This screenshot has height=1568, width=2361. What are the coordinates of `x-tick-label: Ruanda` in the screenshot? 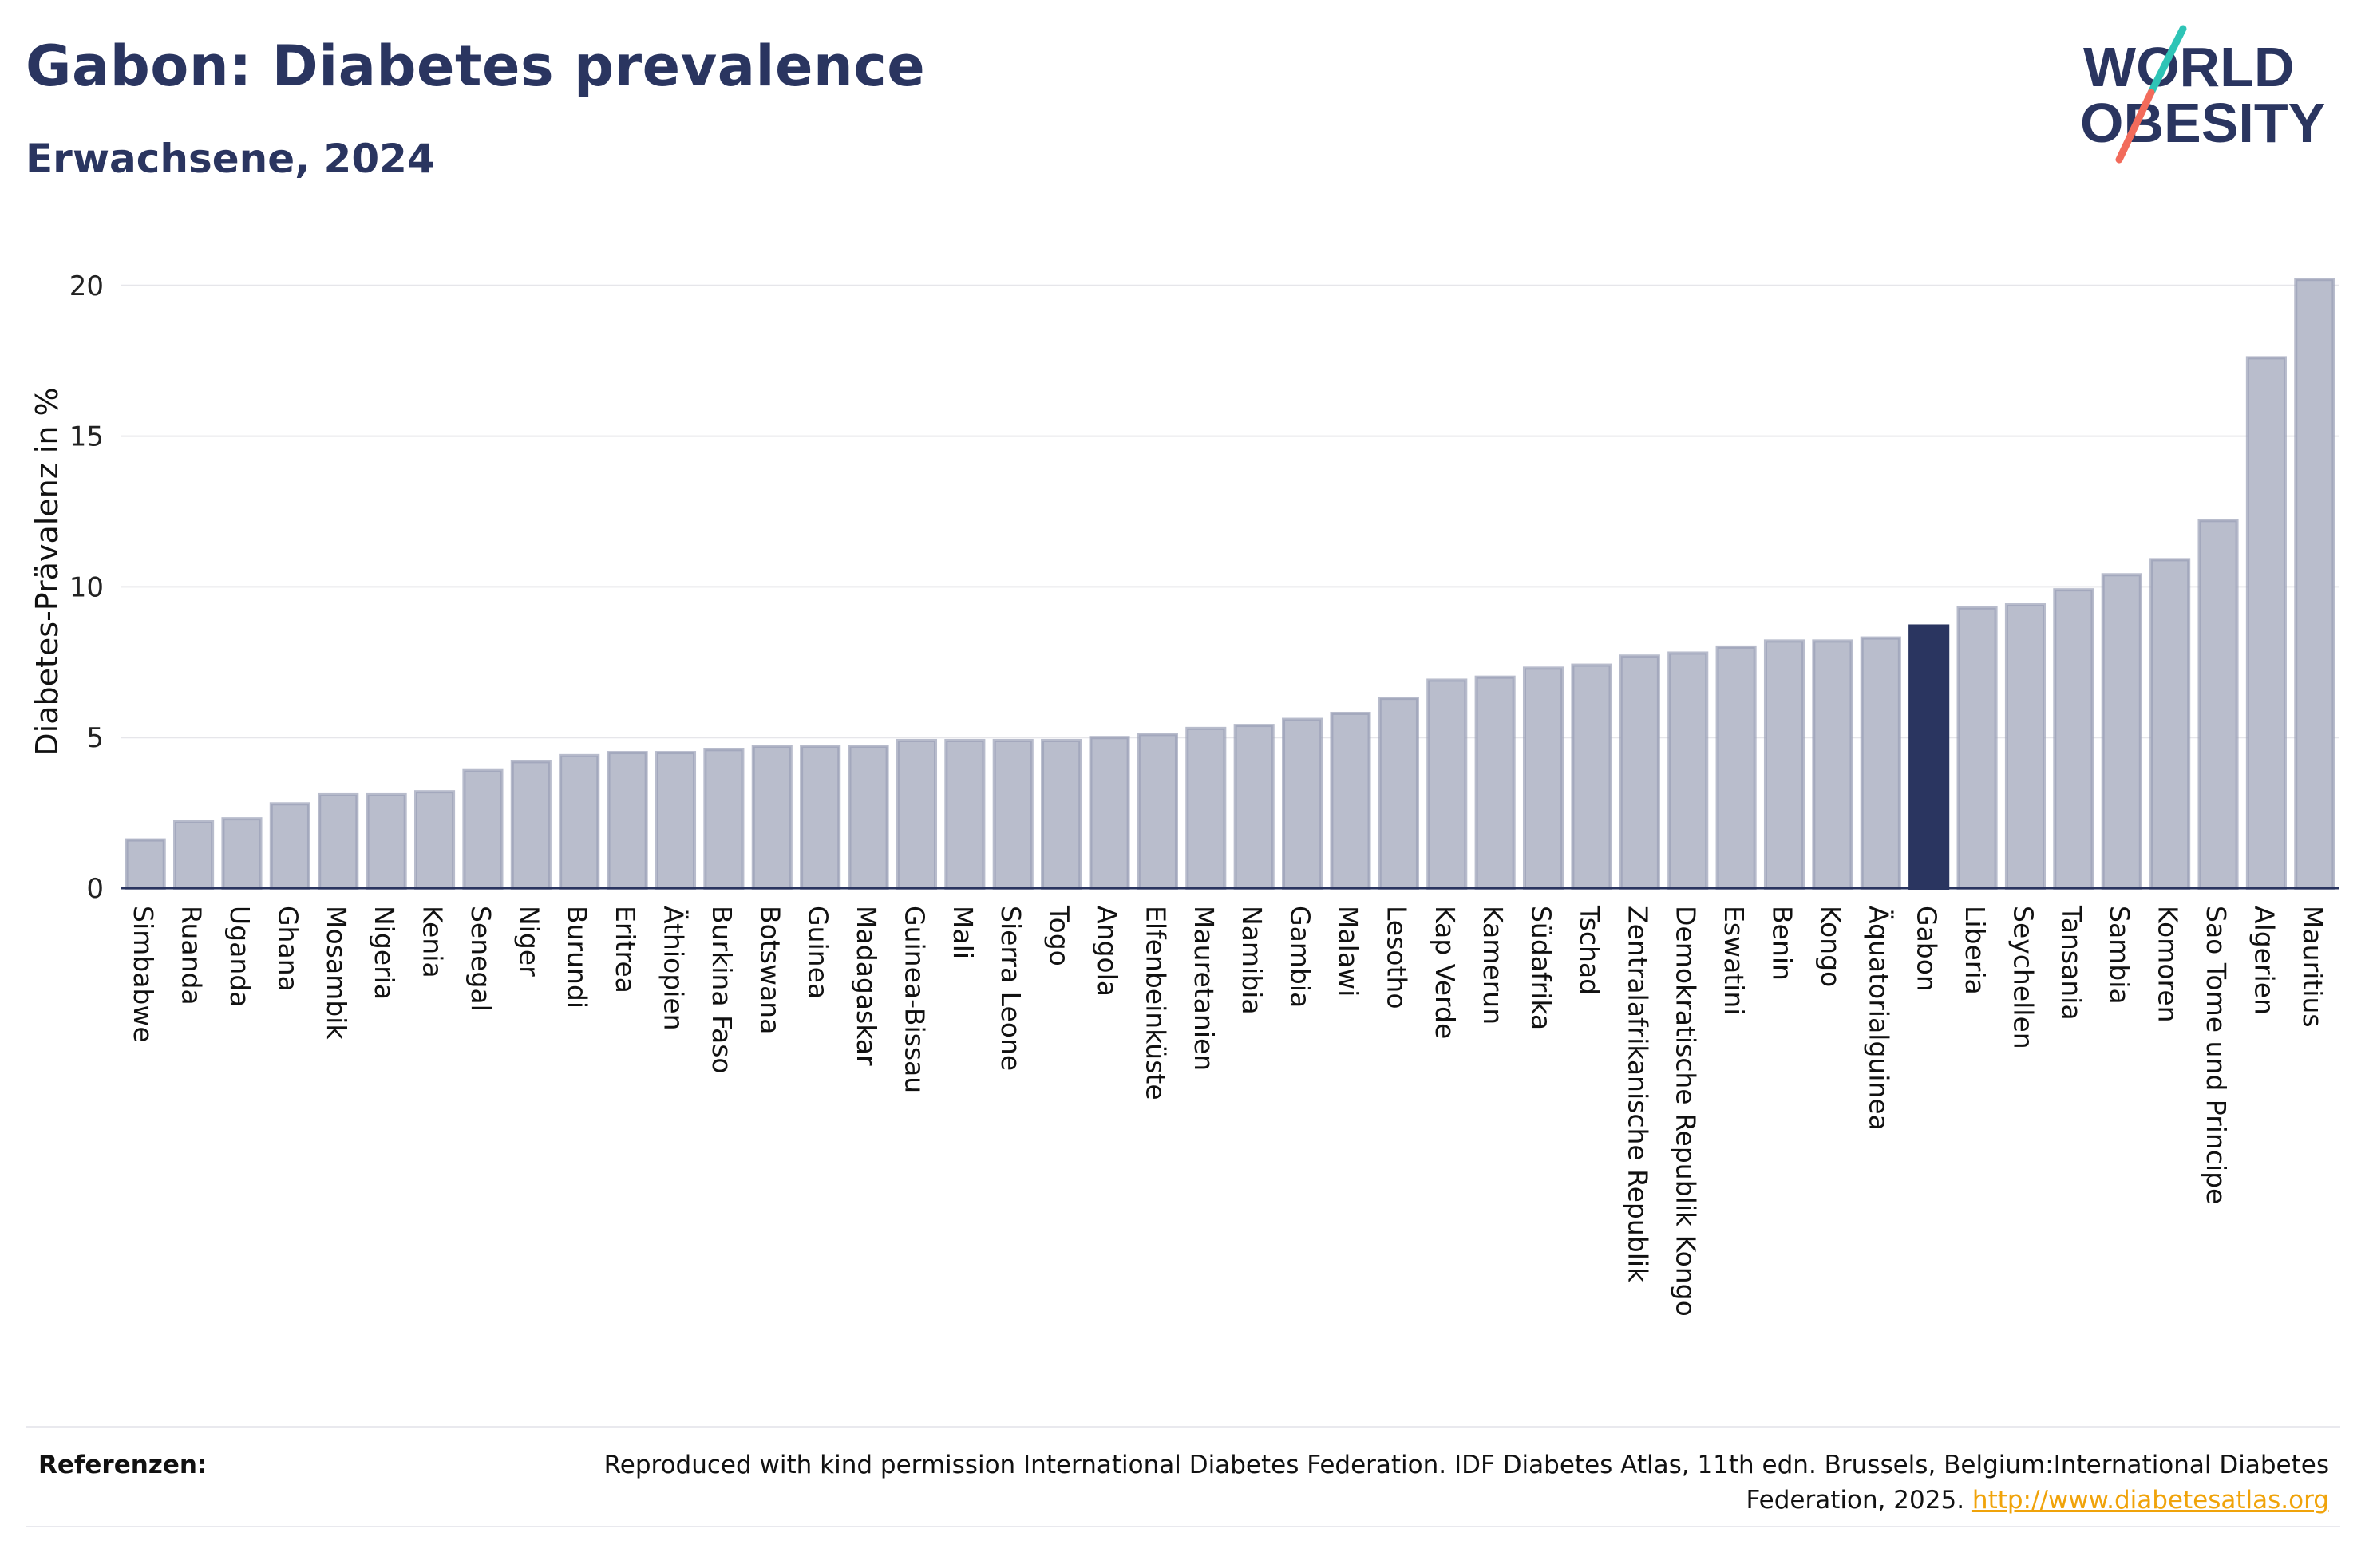 It's located at (192, 955).